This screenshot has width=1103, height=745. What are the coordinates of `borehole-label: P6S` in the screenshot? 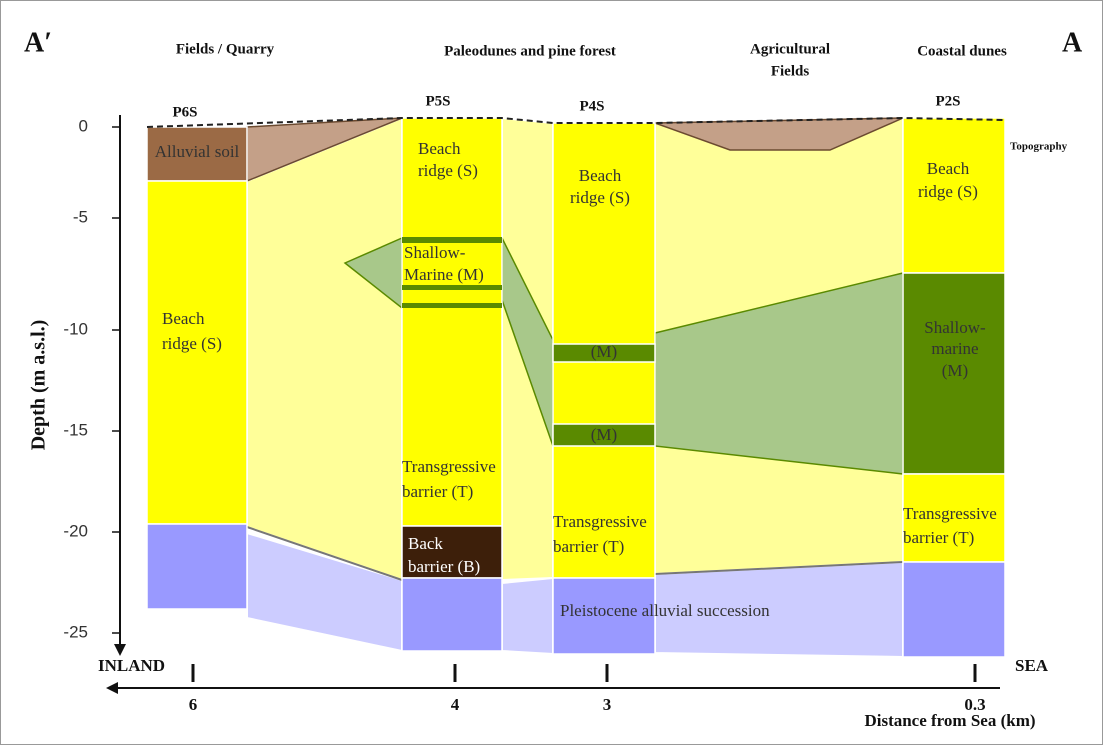 It's located at (184, 112).